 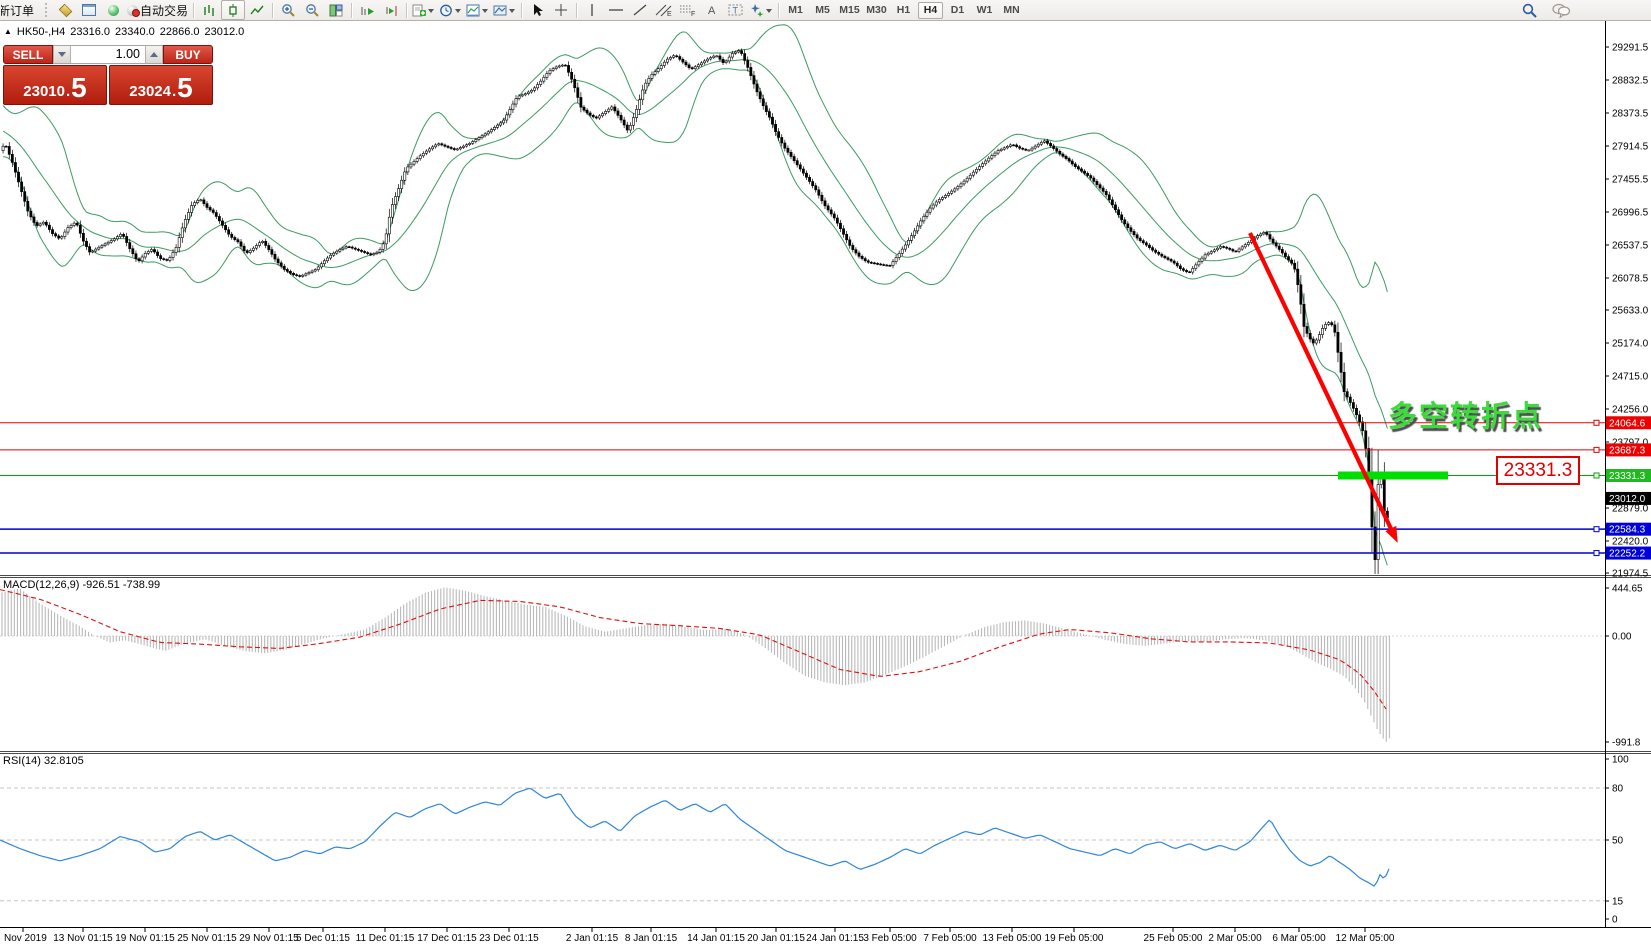 I want to click on equidistant-channel-button: E, so click(x=664, y=10).